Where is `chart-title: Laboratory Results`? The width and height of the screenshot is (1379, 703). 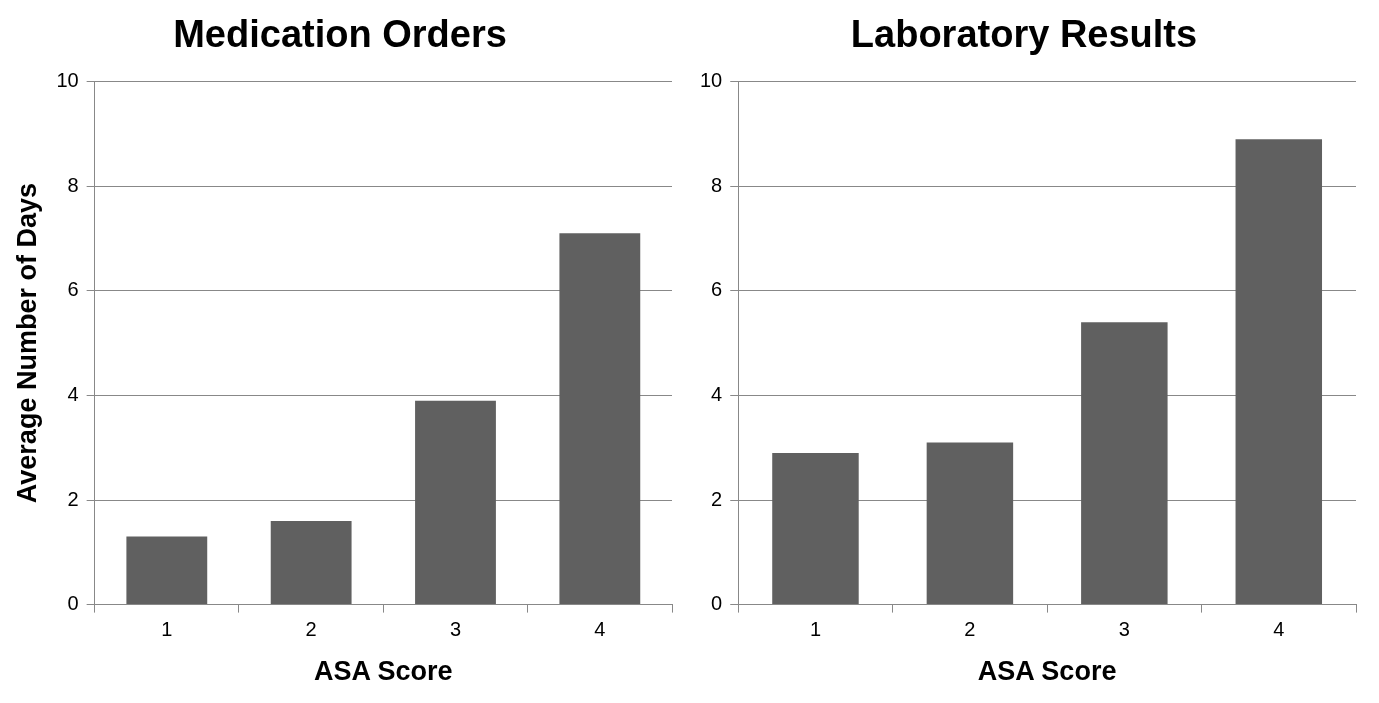
chart-title: Laboratory Results is located at coordinates (1024, 34).